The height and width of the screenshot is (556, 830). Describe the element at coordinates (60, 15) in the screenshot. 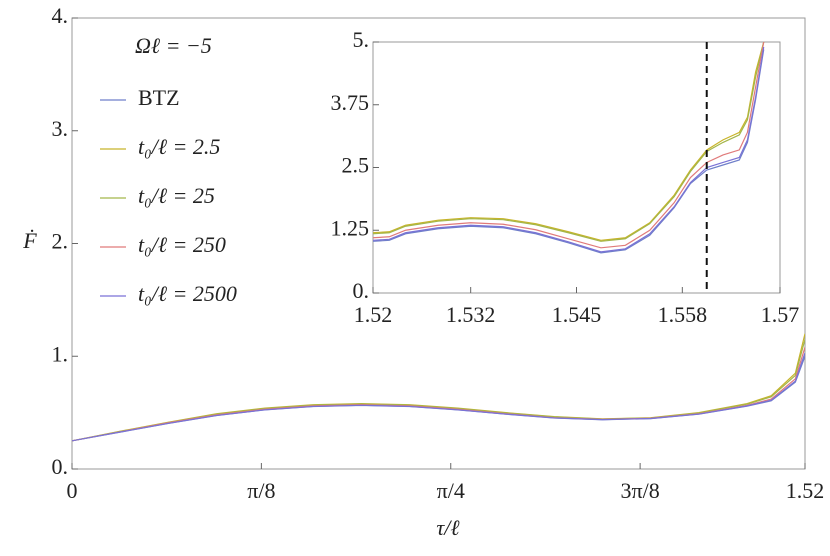

I see `y-tick-label: 4.` at that location.